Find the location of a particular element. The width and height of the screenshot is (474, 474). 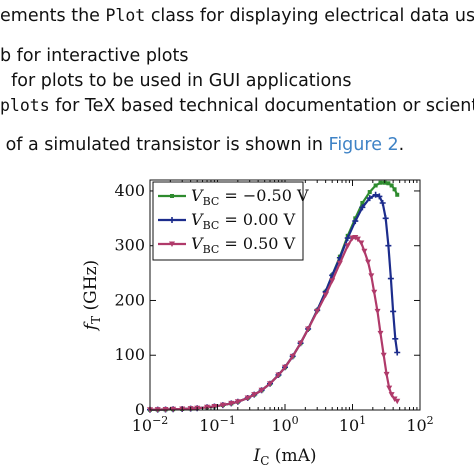

text-line-1-pre: ements the is located at coordinates (53, 16).